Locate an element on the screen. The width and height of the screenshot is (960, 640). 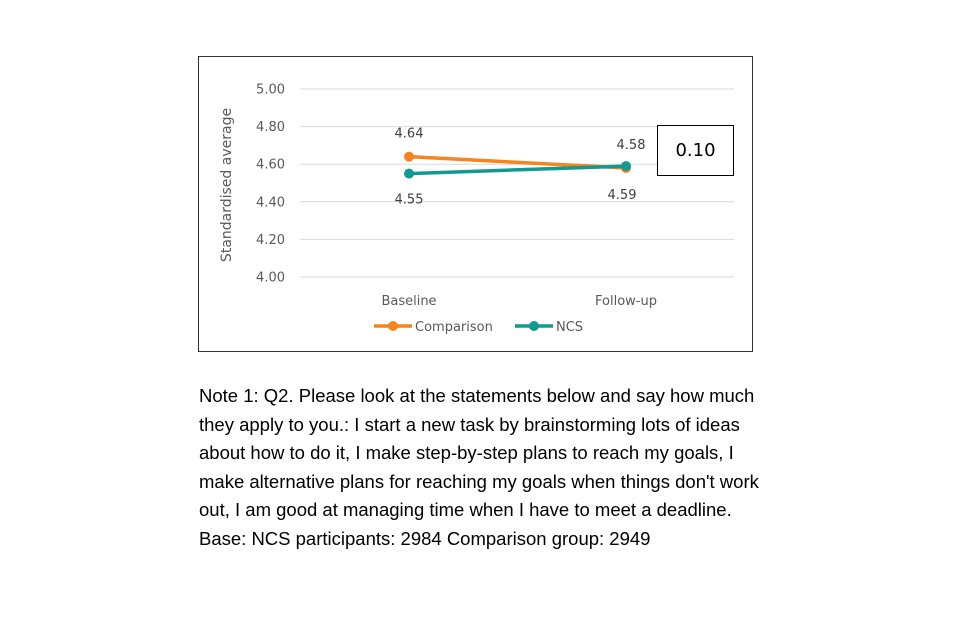
x-tick-label: Baseline is located at coordinates (408, 301).